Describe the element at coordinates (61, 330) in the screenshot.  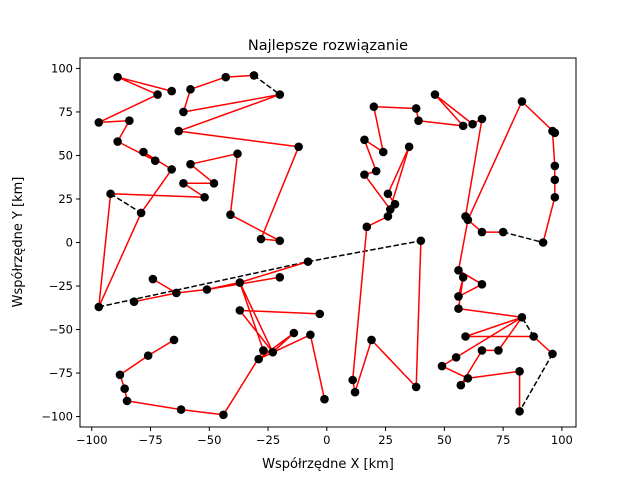
I see `y-tick-label: −50` at that location.